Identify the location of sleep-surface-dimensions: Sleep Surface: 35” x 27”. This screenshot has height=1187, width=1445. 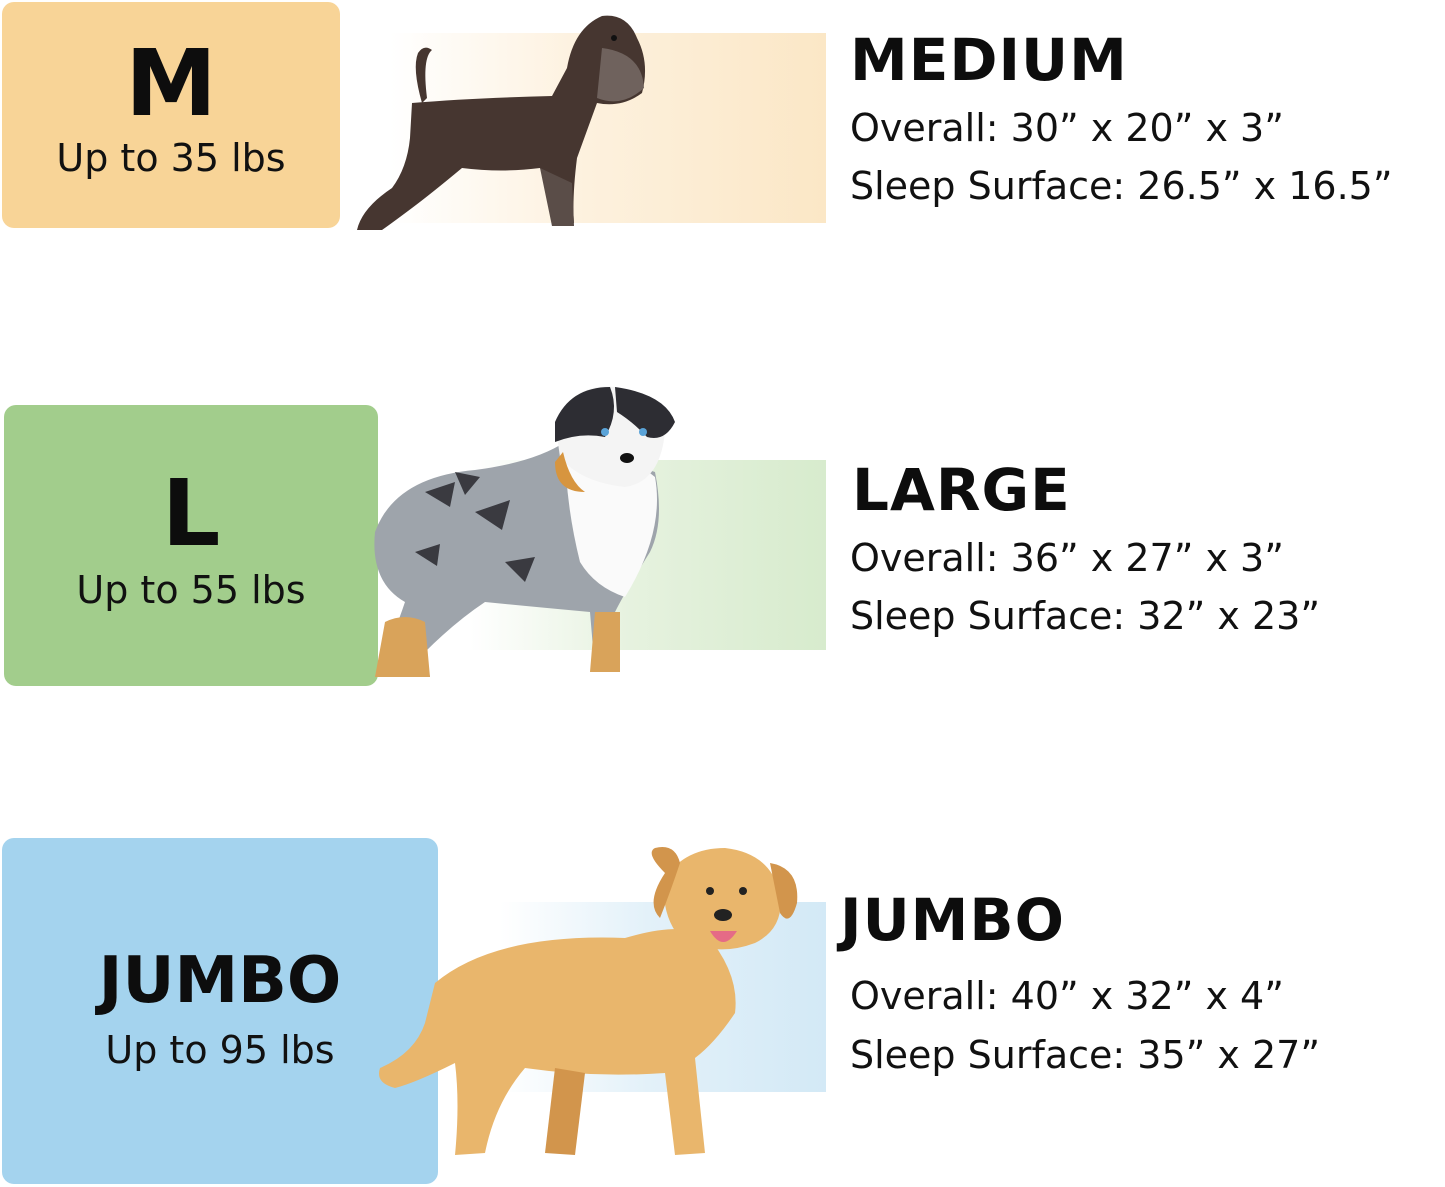
(1085, 1055).